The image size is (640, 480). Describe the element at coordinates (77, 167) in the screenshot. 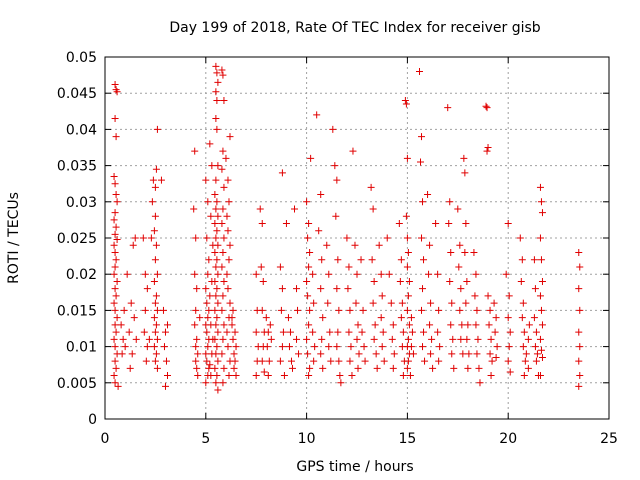

I see `y-tick-label: 0.035` at that location.